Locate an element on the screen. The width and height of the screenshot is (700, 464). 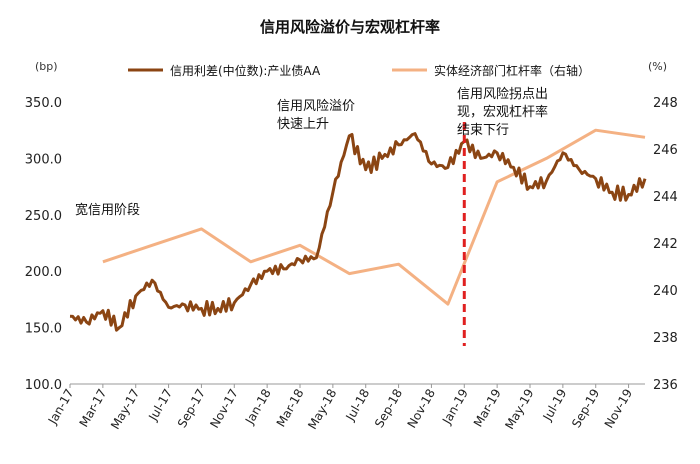
x-tick-label: Nov-17 is located at coordinates (223, 409).